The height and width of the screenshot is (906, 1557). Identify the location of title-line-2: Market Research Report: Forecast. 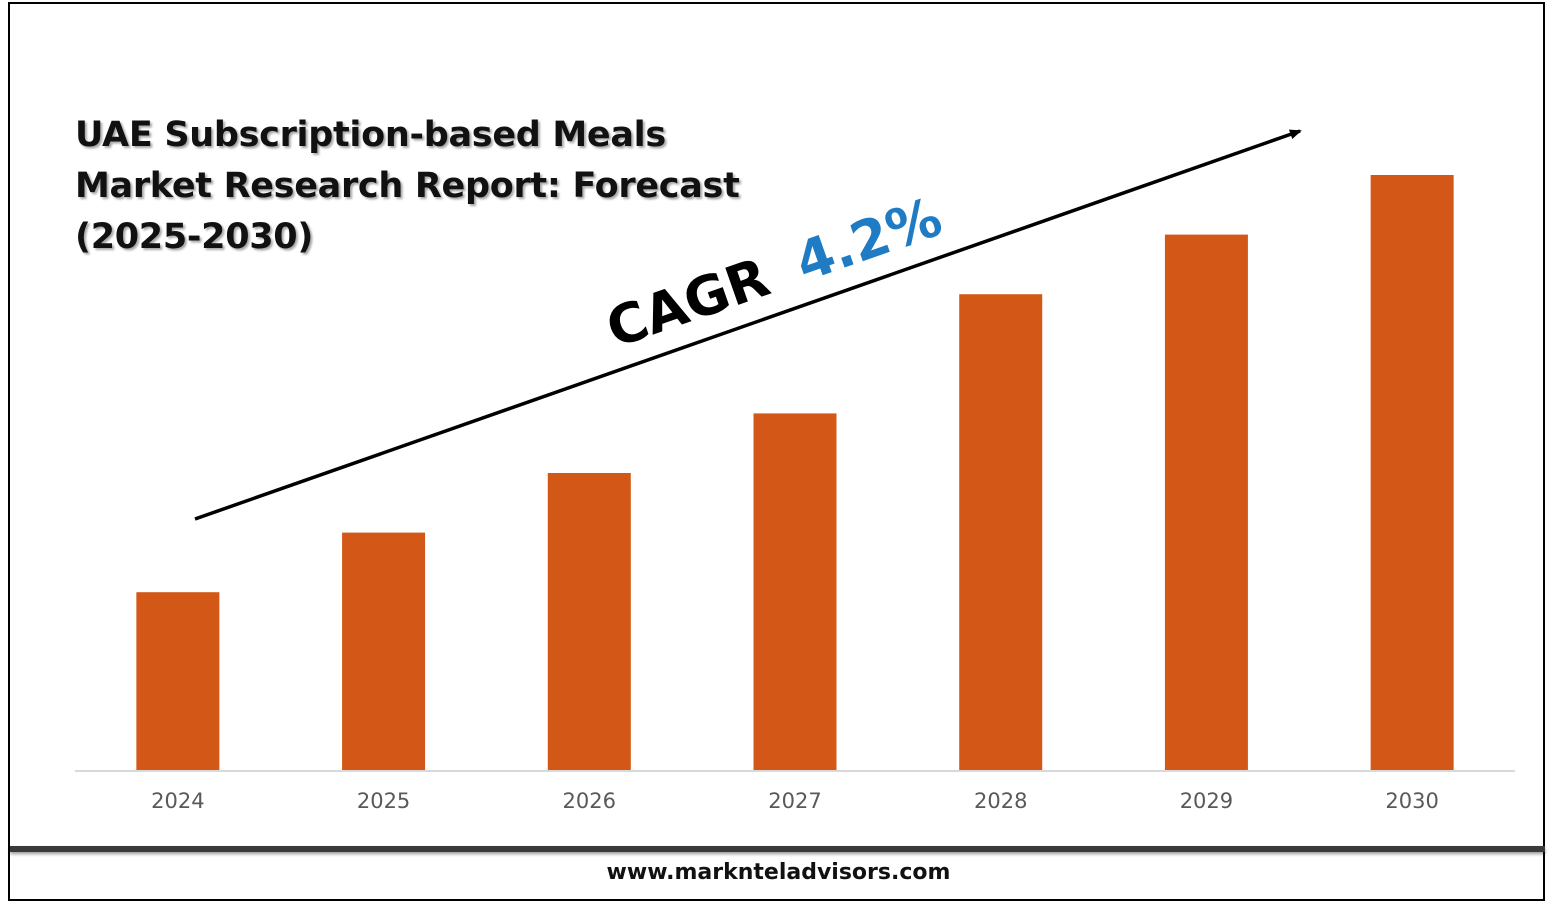
(407, 186).